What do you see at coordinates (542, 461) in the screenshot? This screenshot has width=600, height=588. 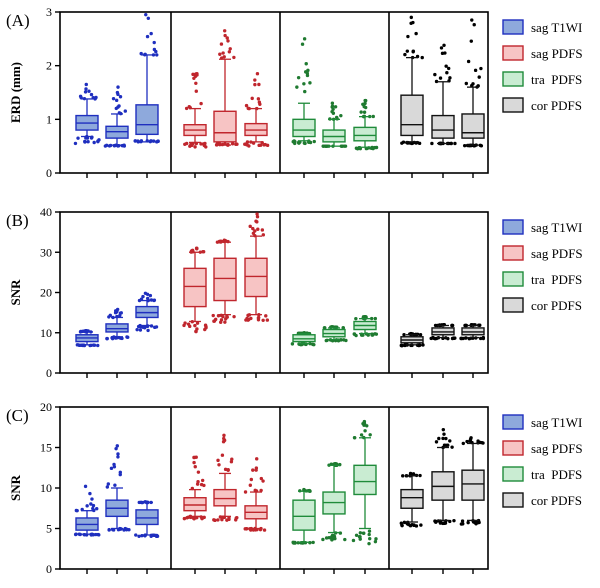 I see `legend: sag T1WI sag PDFS tra PDFS cor PDFS` at bounding box center [542, 461].